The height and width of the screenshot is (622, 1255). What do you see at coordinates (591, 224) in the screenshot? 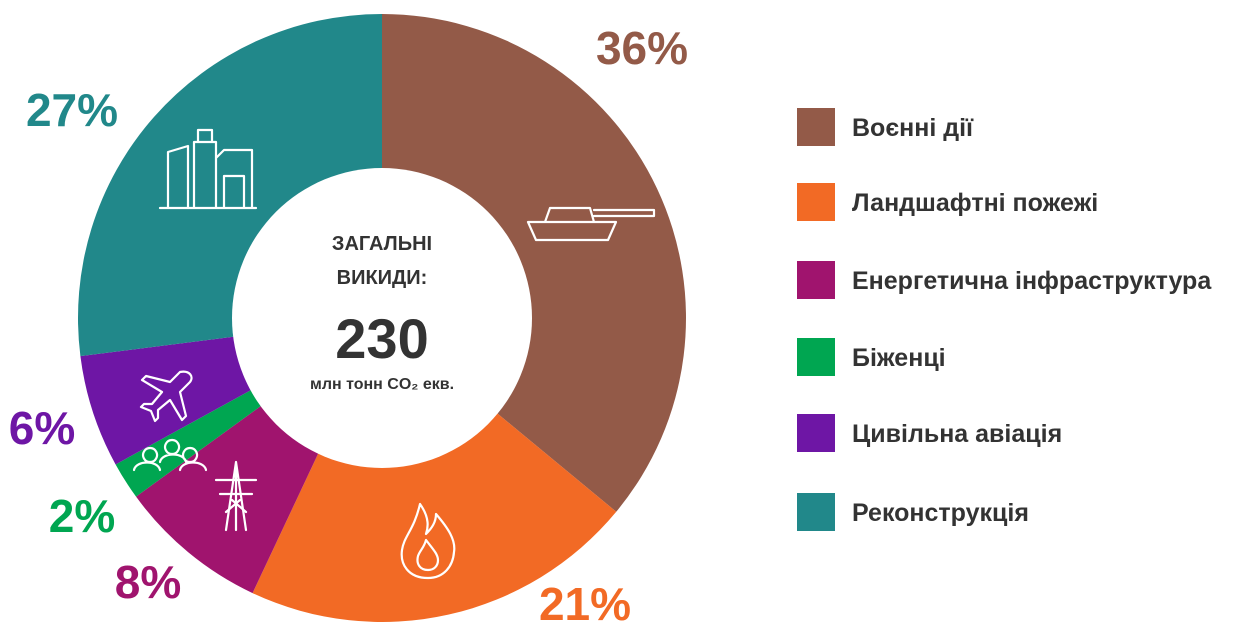
I see `icon-tank` at bounding box center [591, 224].